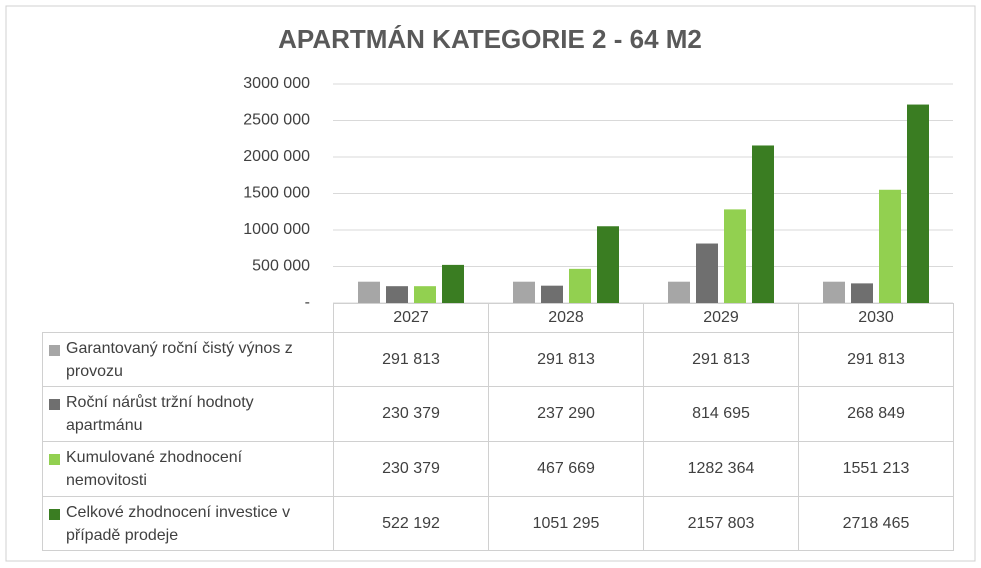 This screenshot has height=568, width=981. Describe the element at coordinates (281, 266) in the screenshot. I see `y-tick-label: 500 000` at that location.